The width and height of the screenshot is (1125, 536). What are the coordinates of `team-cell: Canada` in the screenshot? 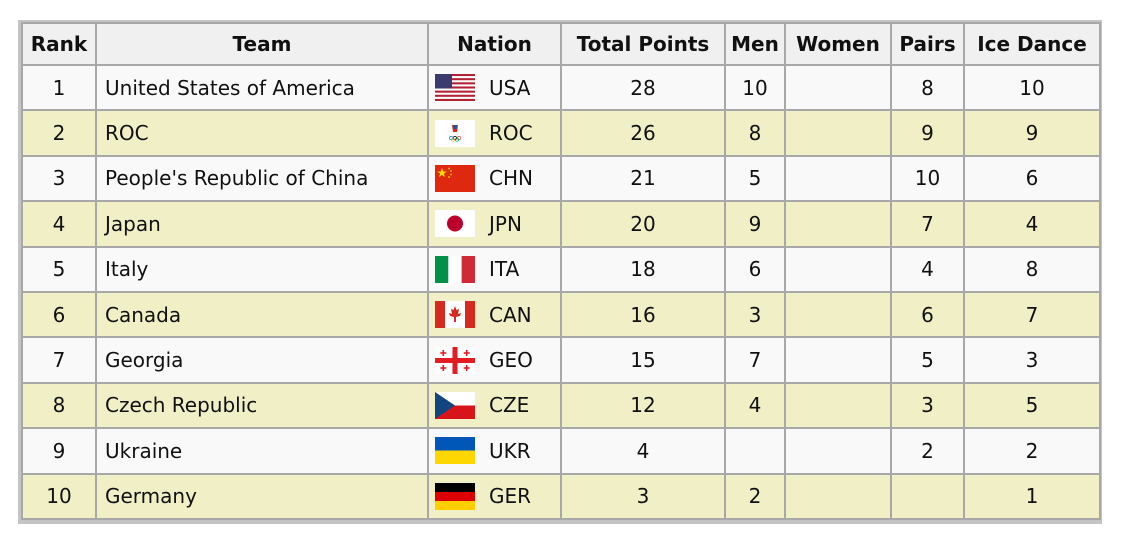 It's located at (262, 314).